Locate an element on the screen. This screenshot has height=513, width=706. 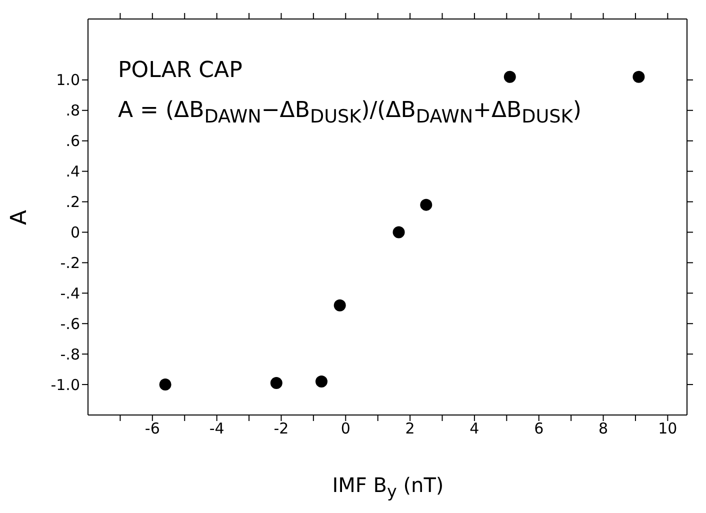
y-tick-label: .4 is located at coordinates (73, 171).